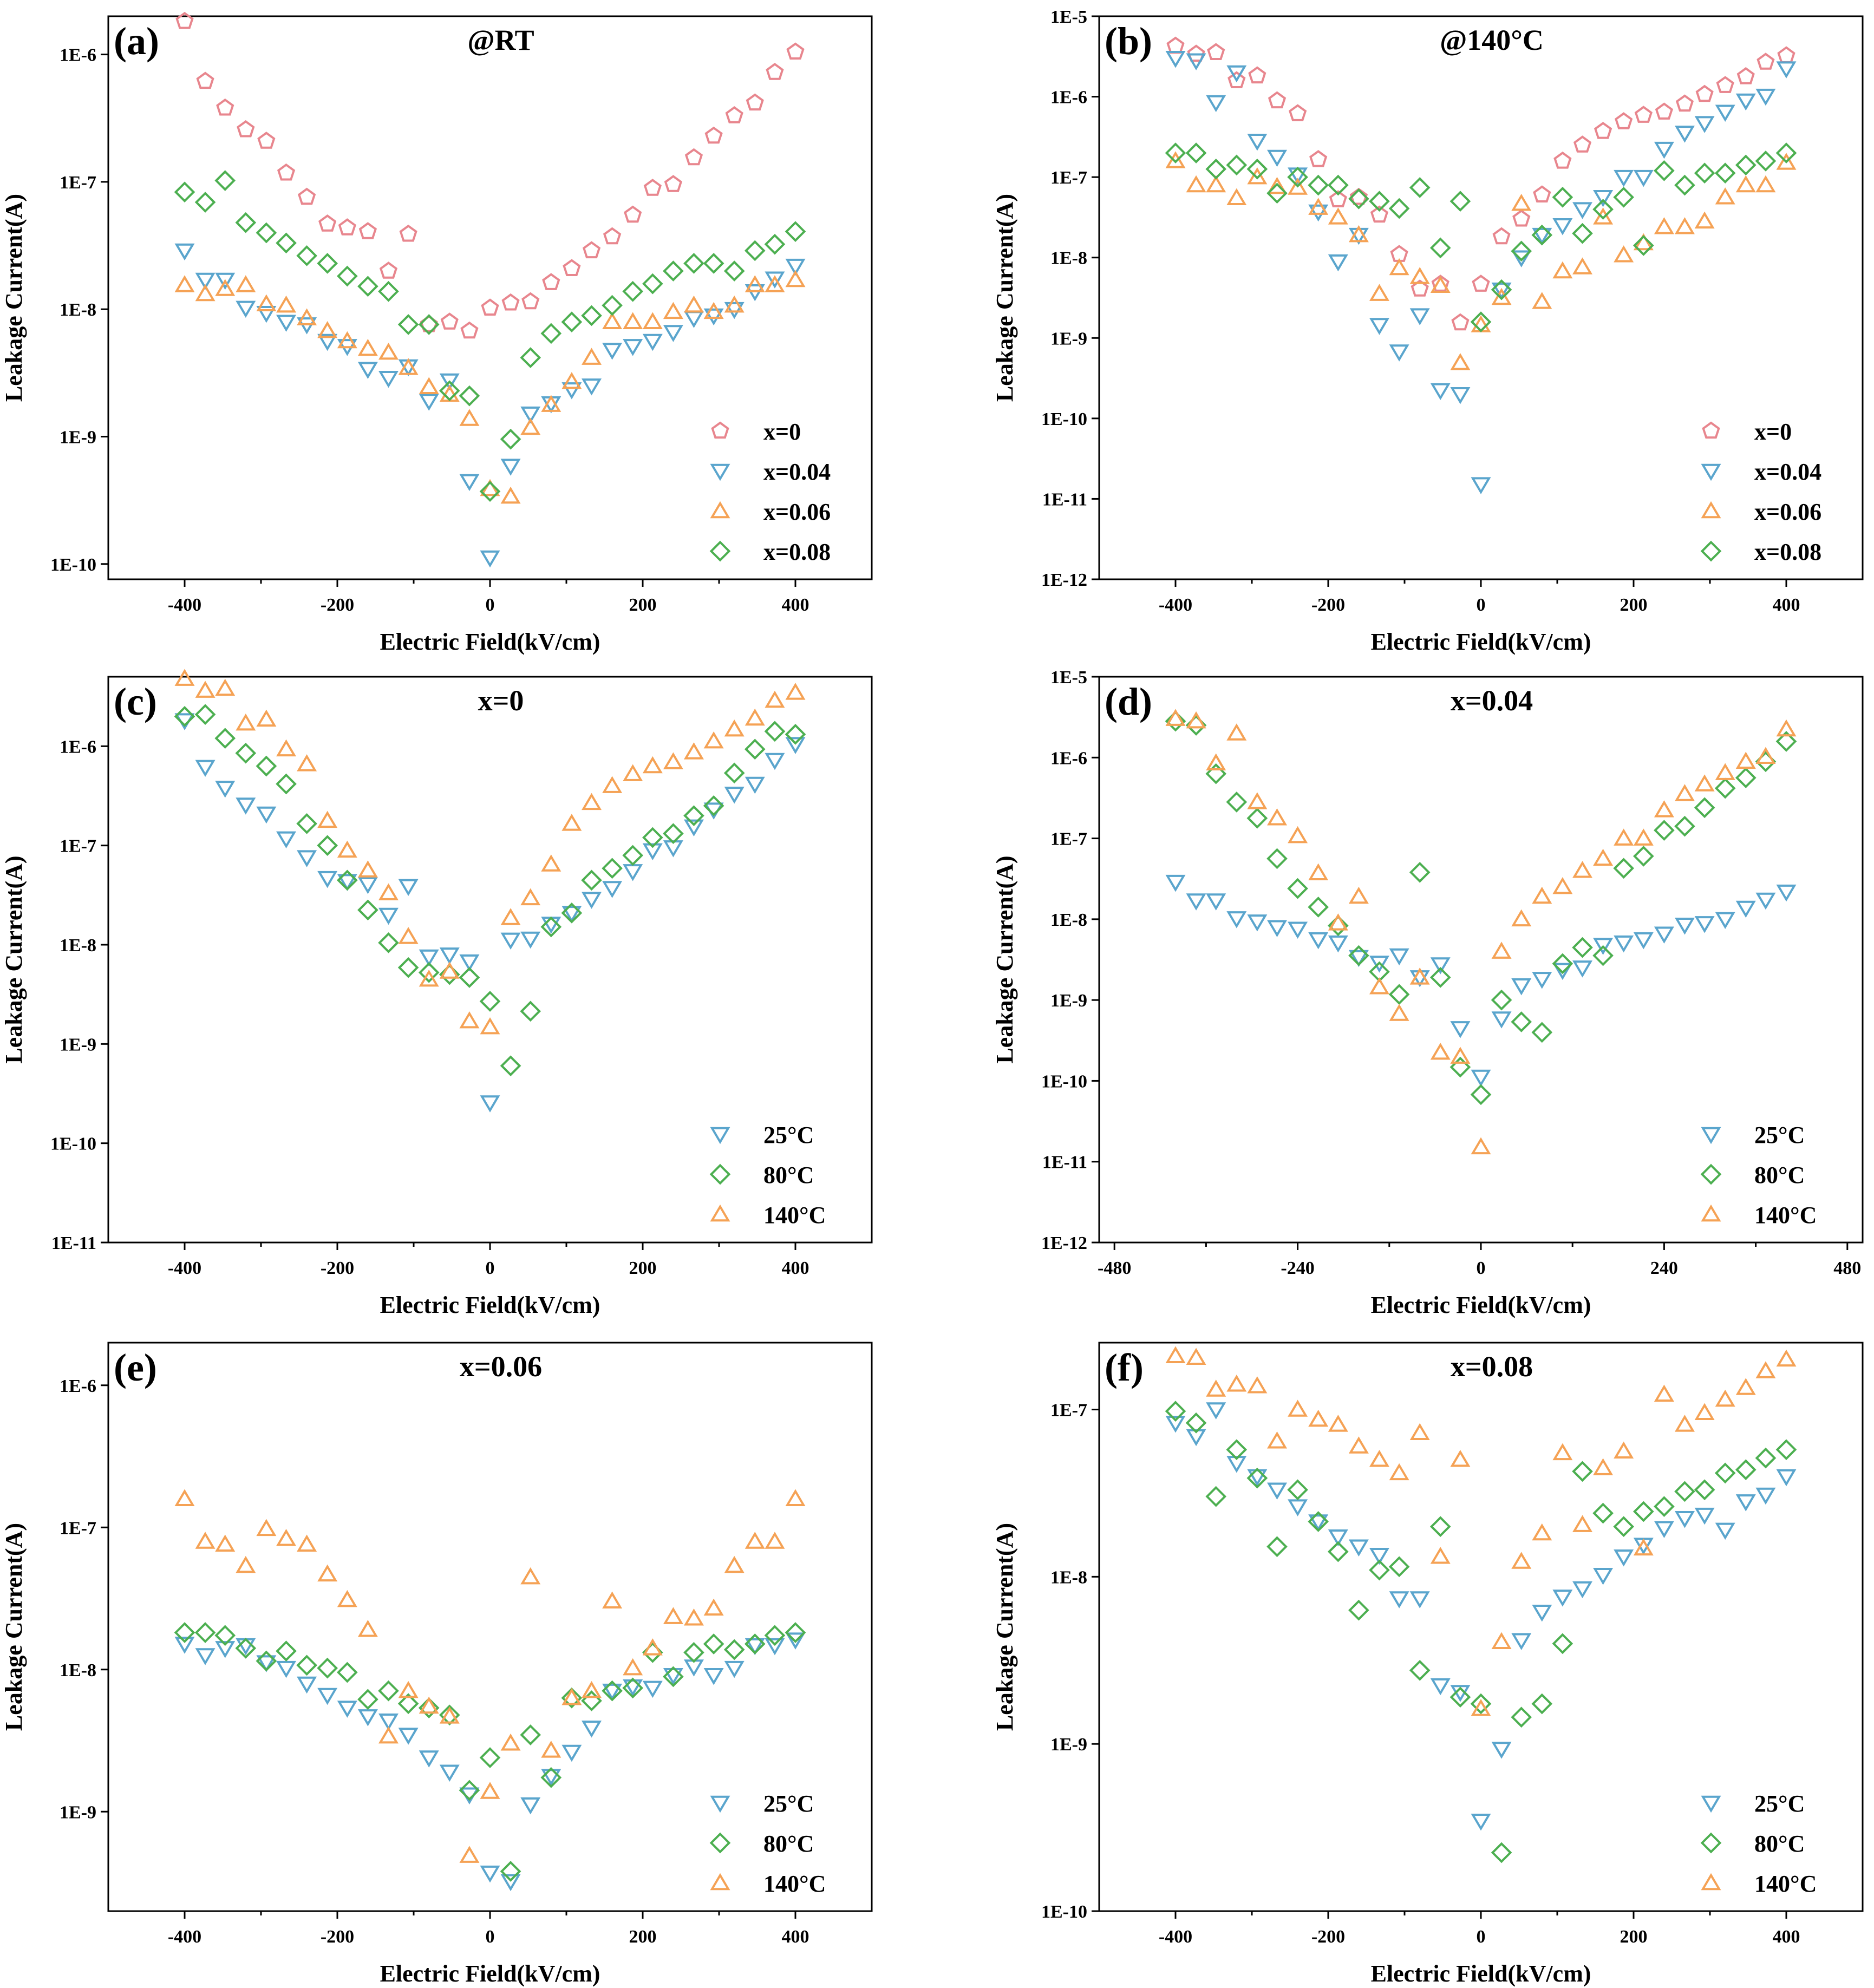 This screenshot has width=1874, height=1988. Describe the element at coordinates (797, 512) in the screenshot. I see `legend-label: x=0.06` at that location.